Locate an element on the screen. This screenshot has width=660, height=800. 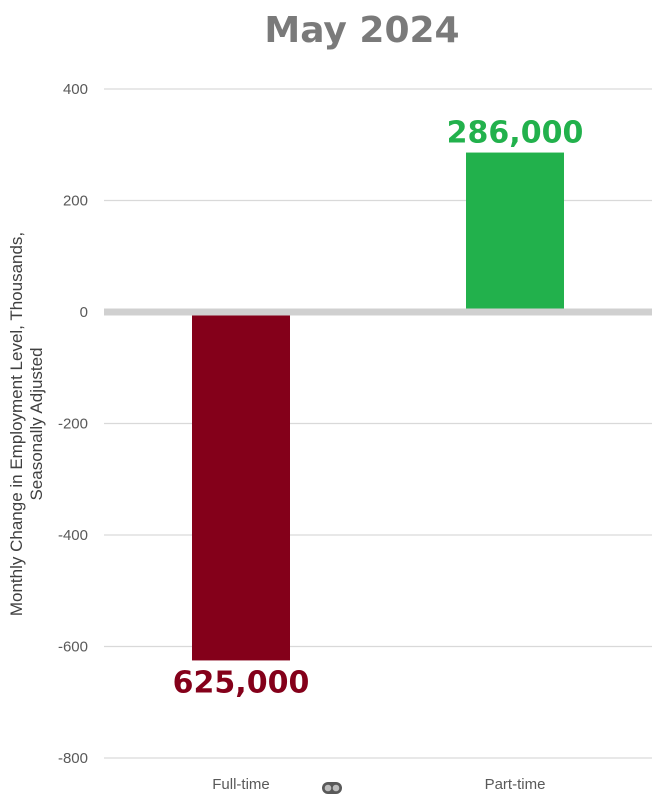
y-tick-label: -400 is located at coordinates (73, 535).